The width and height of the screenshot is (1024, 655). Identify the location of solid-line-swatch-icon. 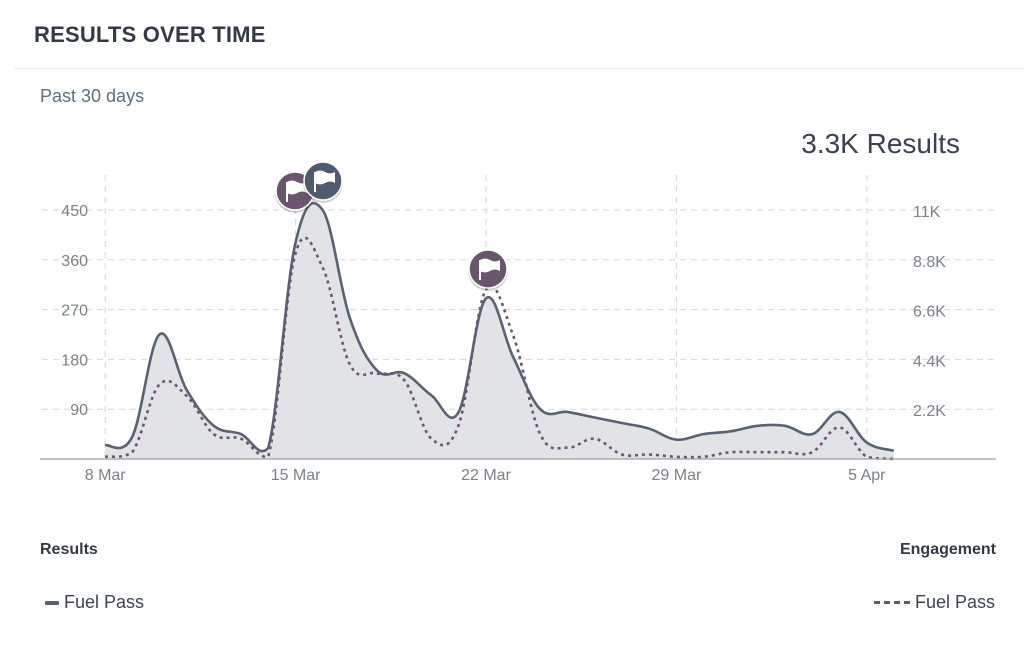
(52, 602).